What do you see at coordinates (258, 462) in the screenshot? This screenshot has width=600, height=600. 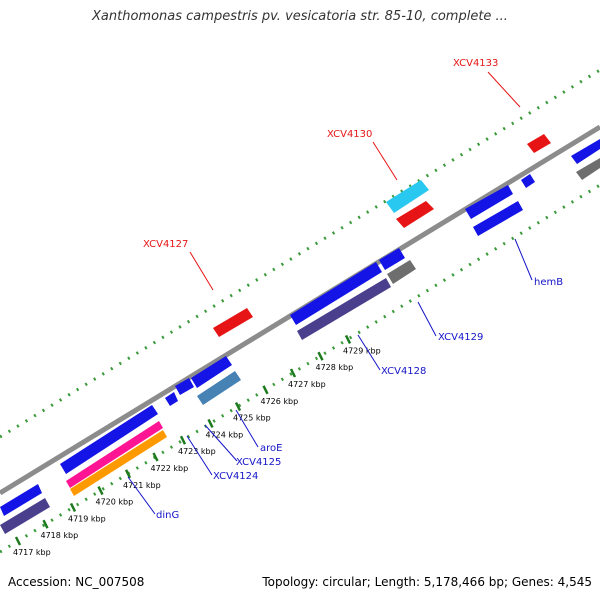 I see `gene-label: XCV4125` at bounding box center [258, 462].